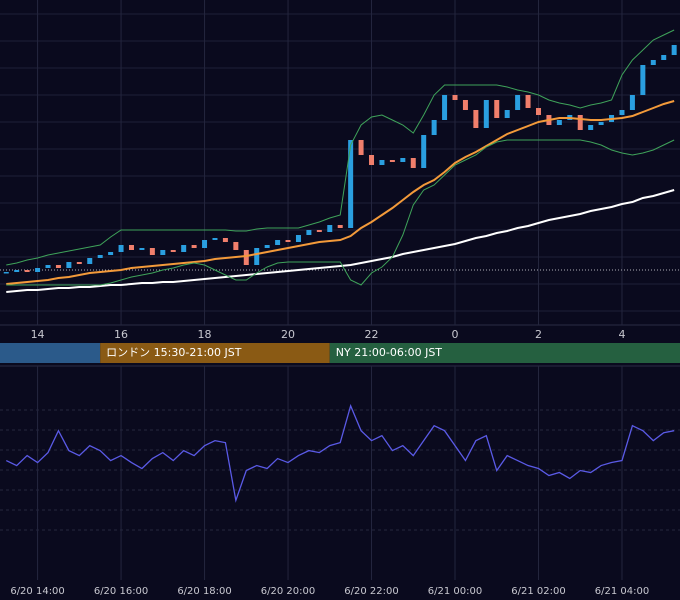 The image size is (680, 600). What do you see at coordinates (621, 334) in the screenshot?
I see `x-tick-label: 4` at bounding box center [621, 334].